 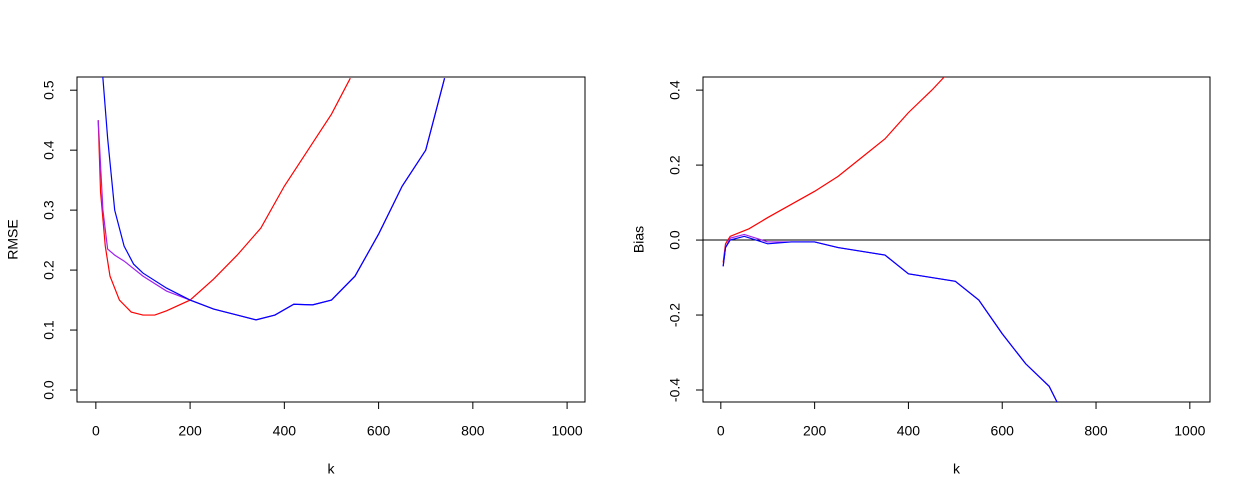 I want to click on y-tick-label: -0.2, so click(x=675, y=315).